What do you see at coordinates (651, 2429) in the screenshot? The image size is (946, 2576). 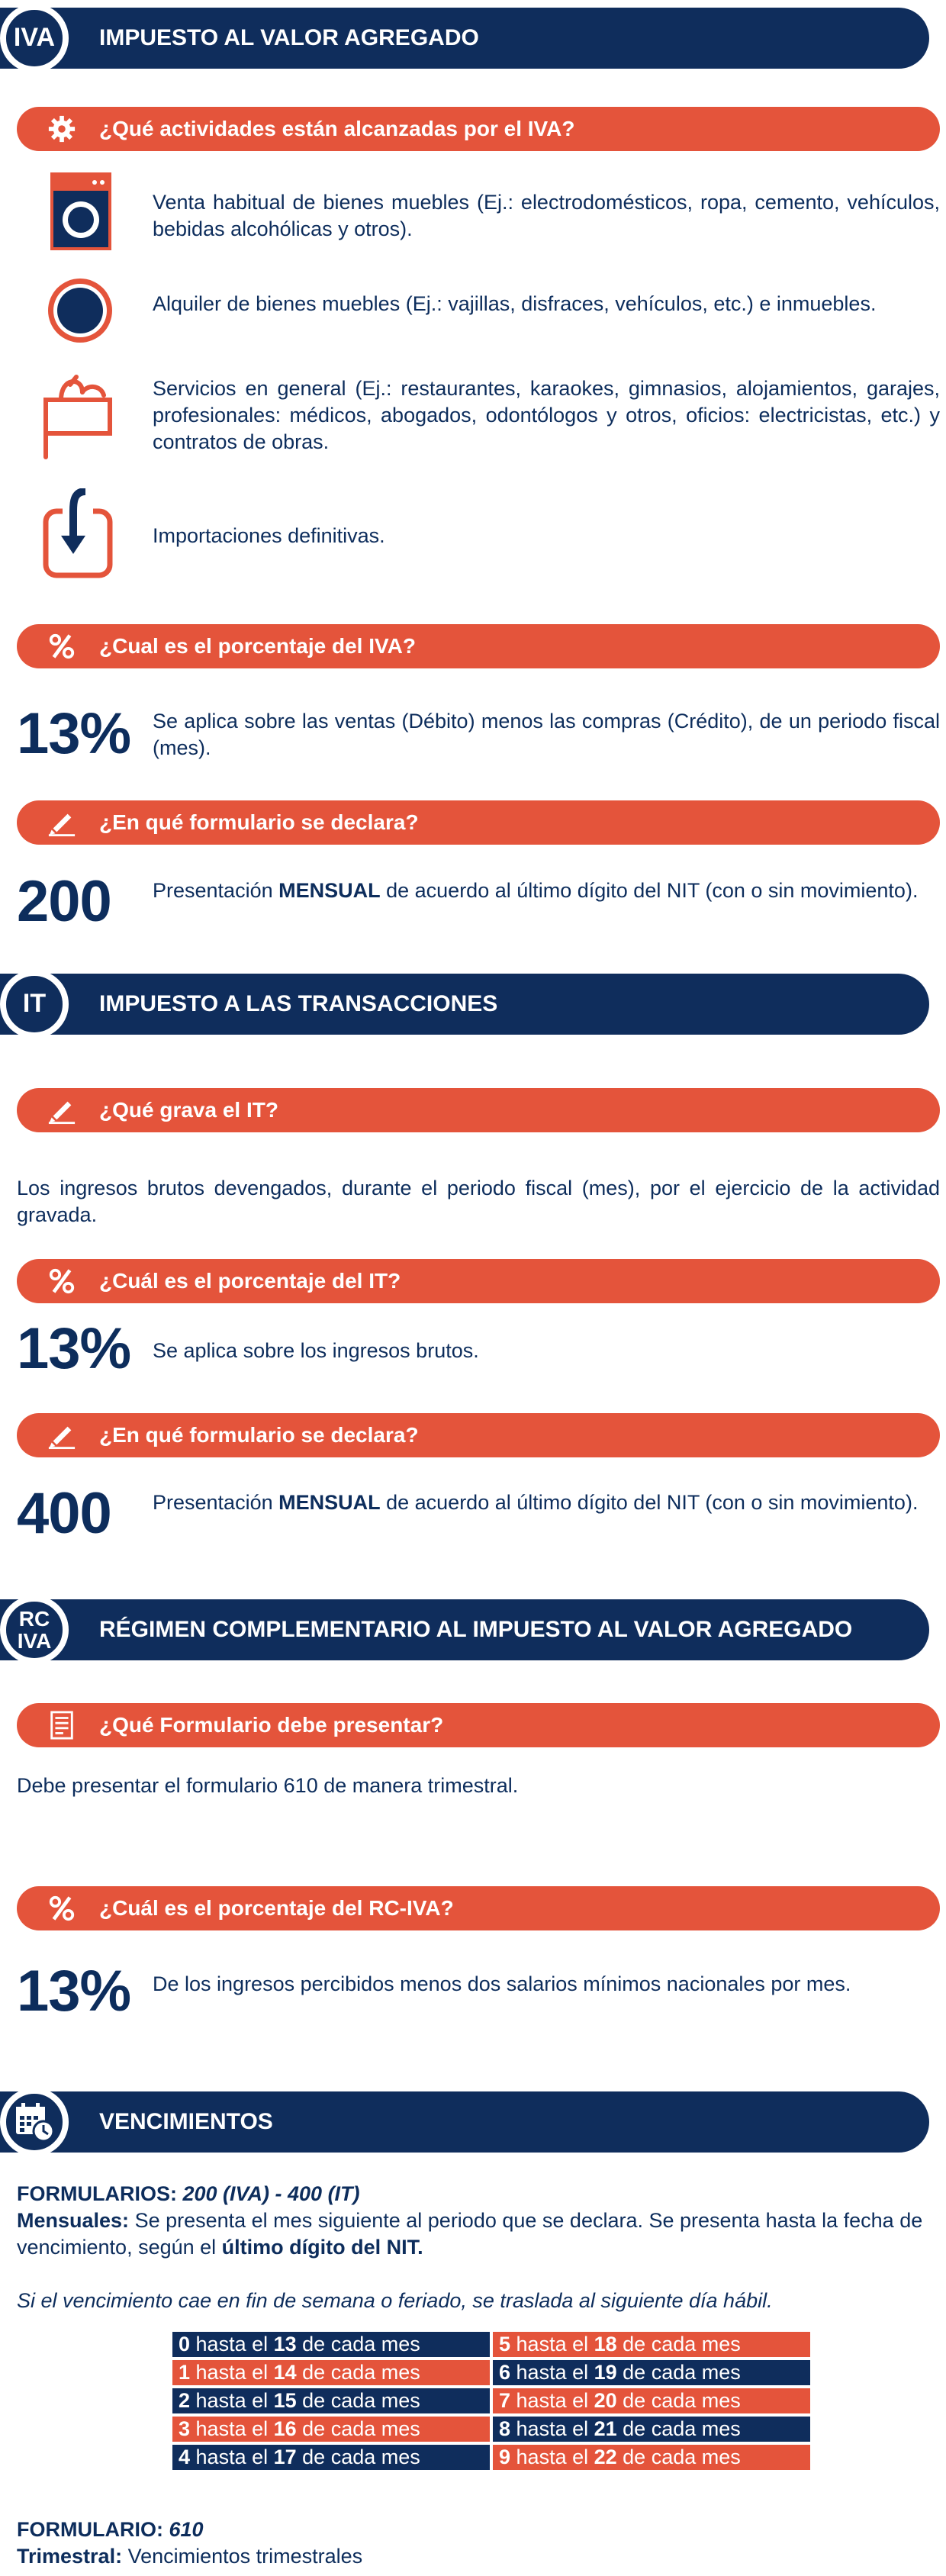 I see `due-date-cell: 8 hasta el 21 de cada mes` at bounding box center [651, 2429].